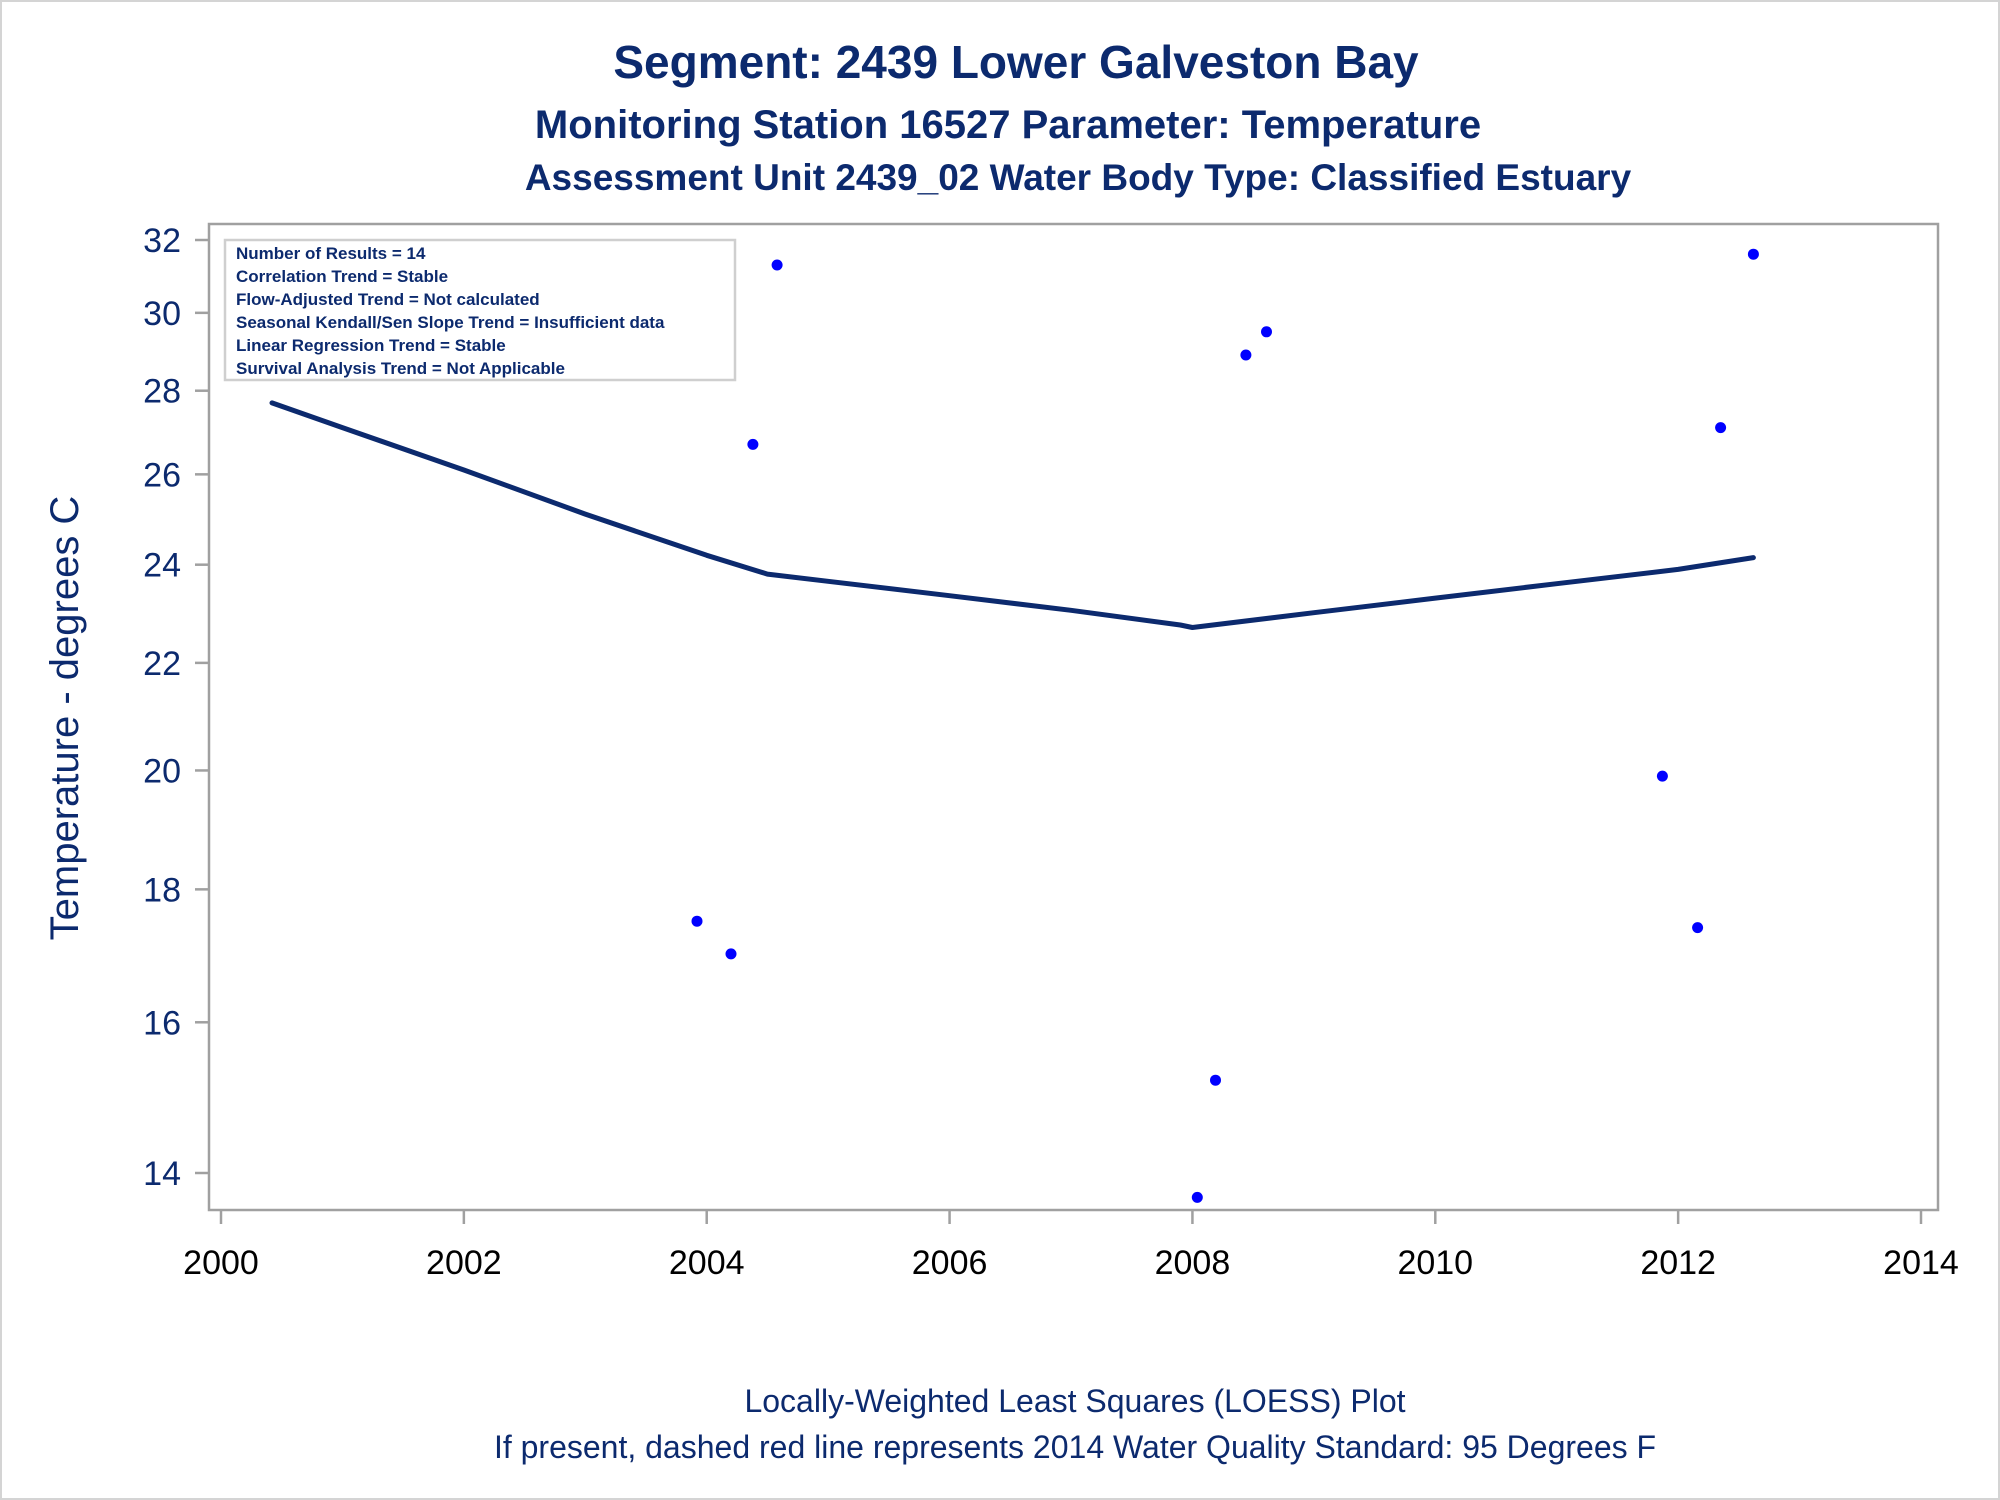 The width and height of the screenshot is (2000, 1500). What do you see at coordinates (400, 368) in the screenshot?
I see `stat-line: Survival Analysis Trend = Not Applicable` at bounding box center [400, 368].